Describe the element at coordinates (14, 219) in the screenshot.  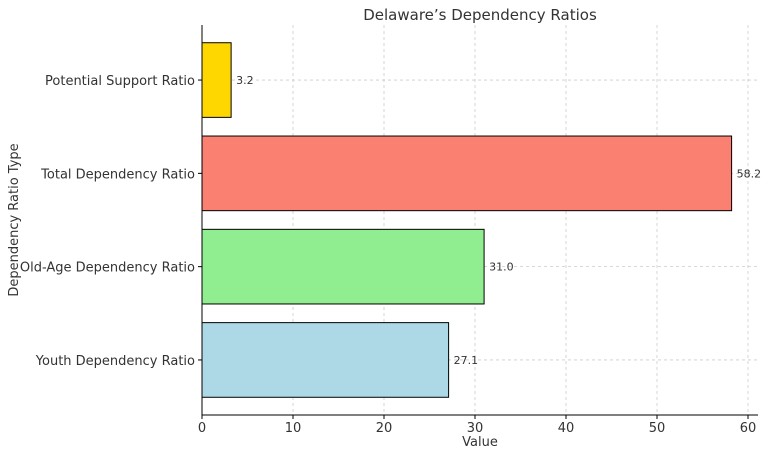
I see `y-axis-label: Dependency Ratio Type` at that location.